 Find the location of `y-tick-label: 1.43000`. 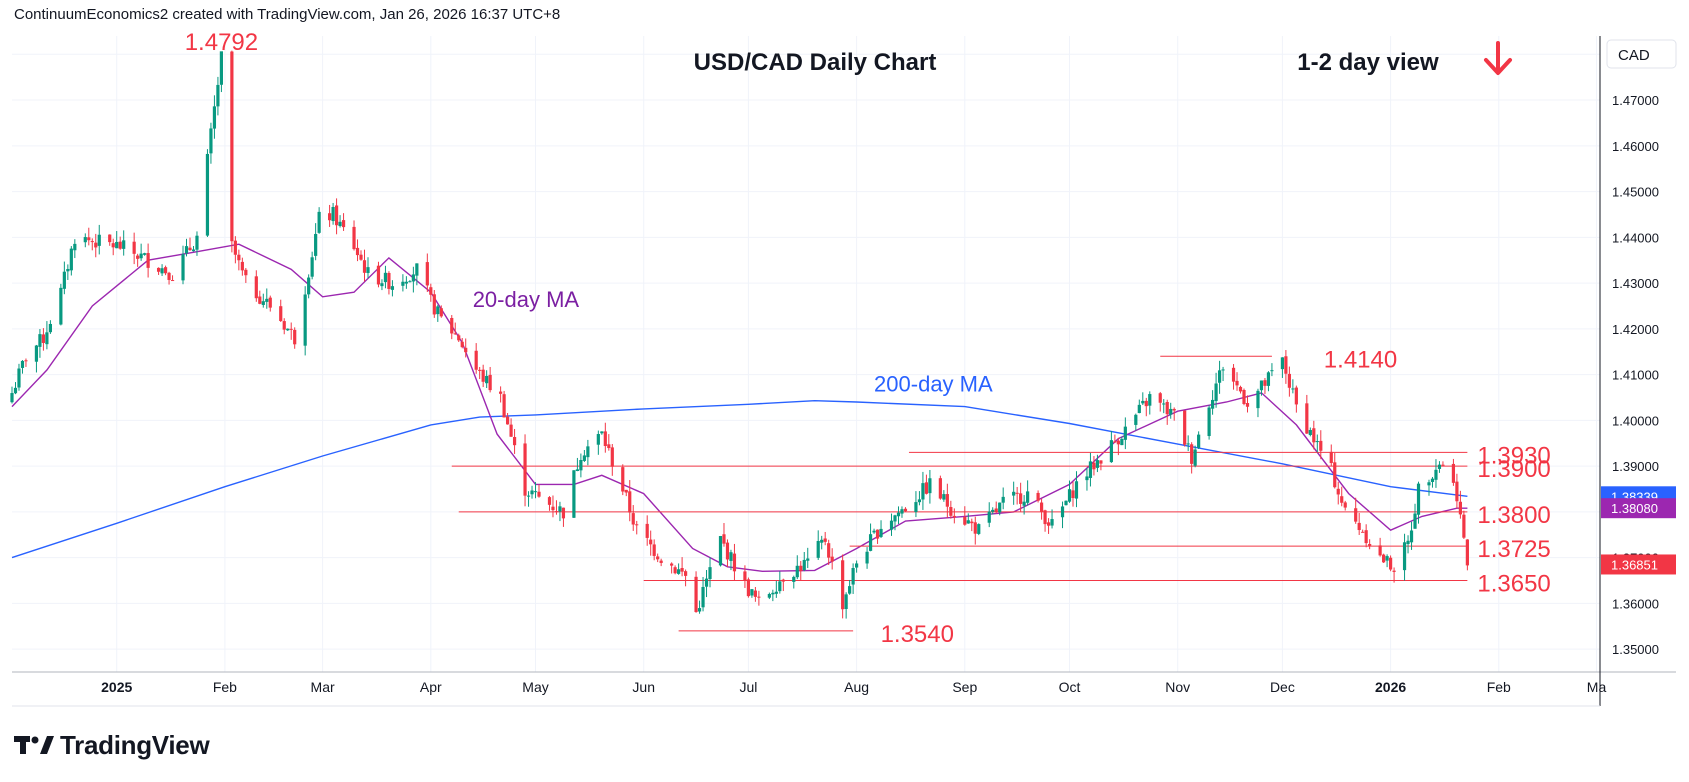

y-tick-label: 1.43000 is located at coordinates (1635, 283).